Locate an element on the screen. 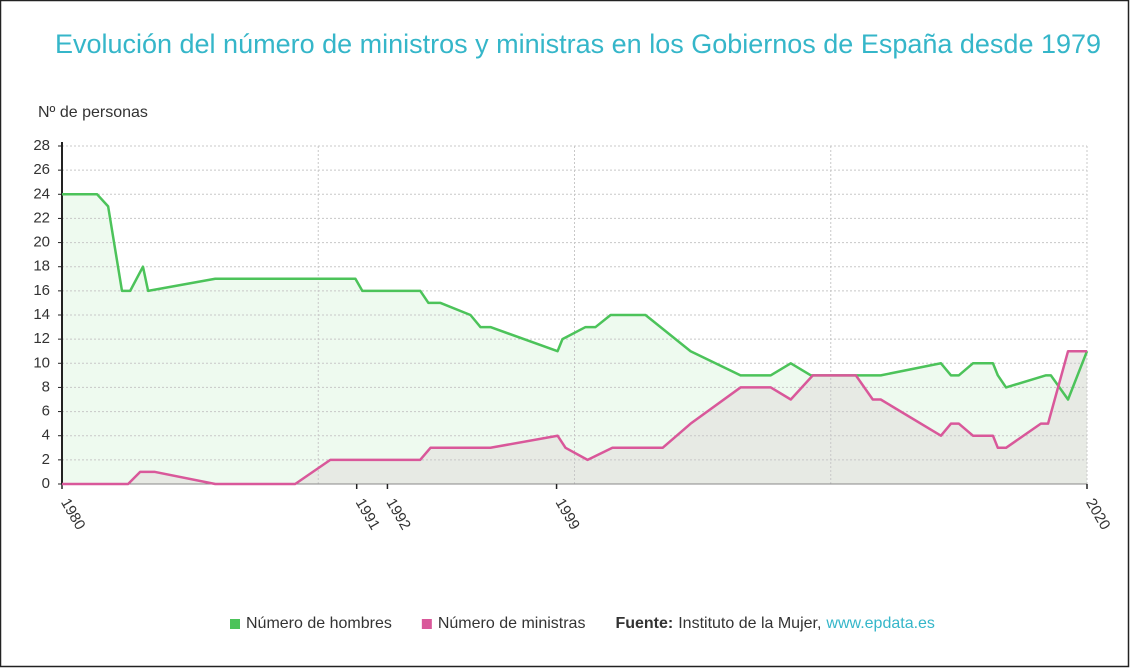 This screenshot has width=1130, height=668. legend-label: Número de hombres is located at coordinates (319, 623).